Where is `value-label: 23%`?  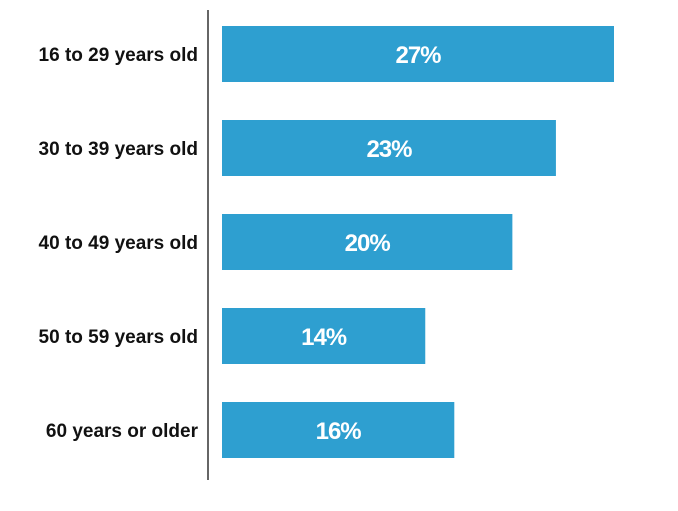 value-label: 23% is located at coordinates (389, 149).